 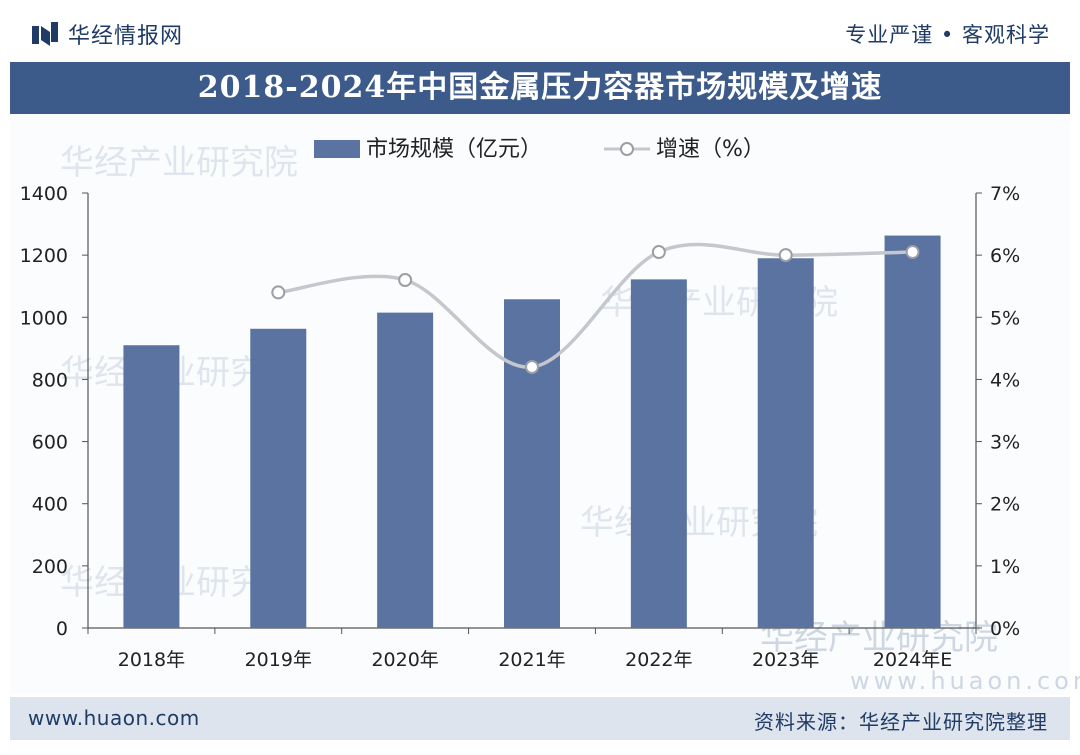 I want to click on huajing-logo-icon, so click(x=45, y=34).